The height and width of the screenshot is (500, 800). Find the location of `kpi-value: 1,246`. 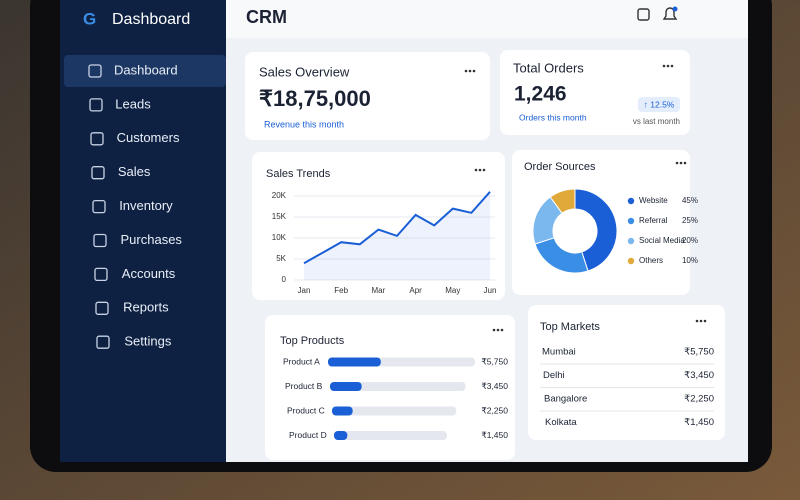

kpi-value: 1,246 is located at coordinates (540, 94).